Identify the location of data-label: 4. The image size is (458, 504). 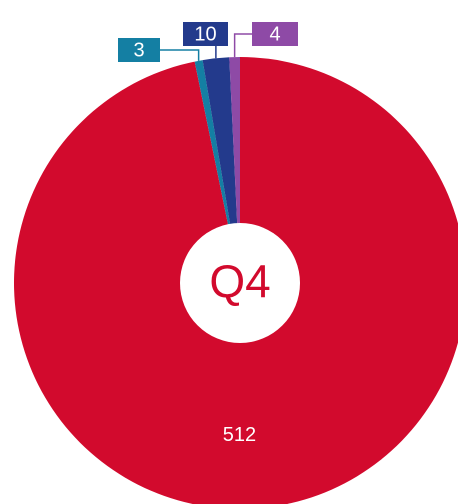
(274, 34).